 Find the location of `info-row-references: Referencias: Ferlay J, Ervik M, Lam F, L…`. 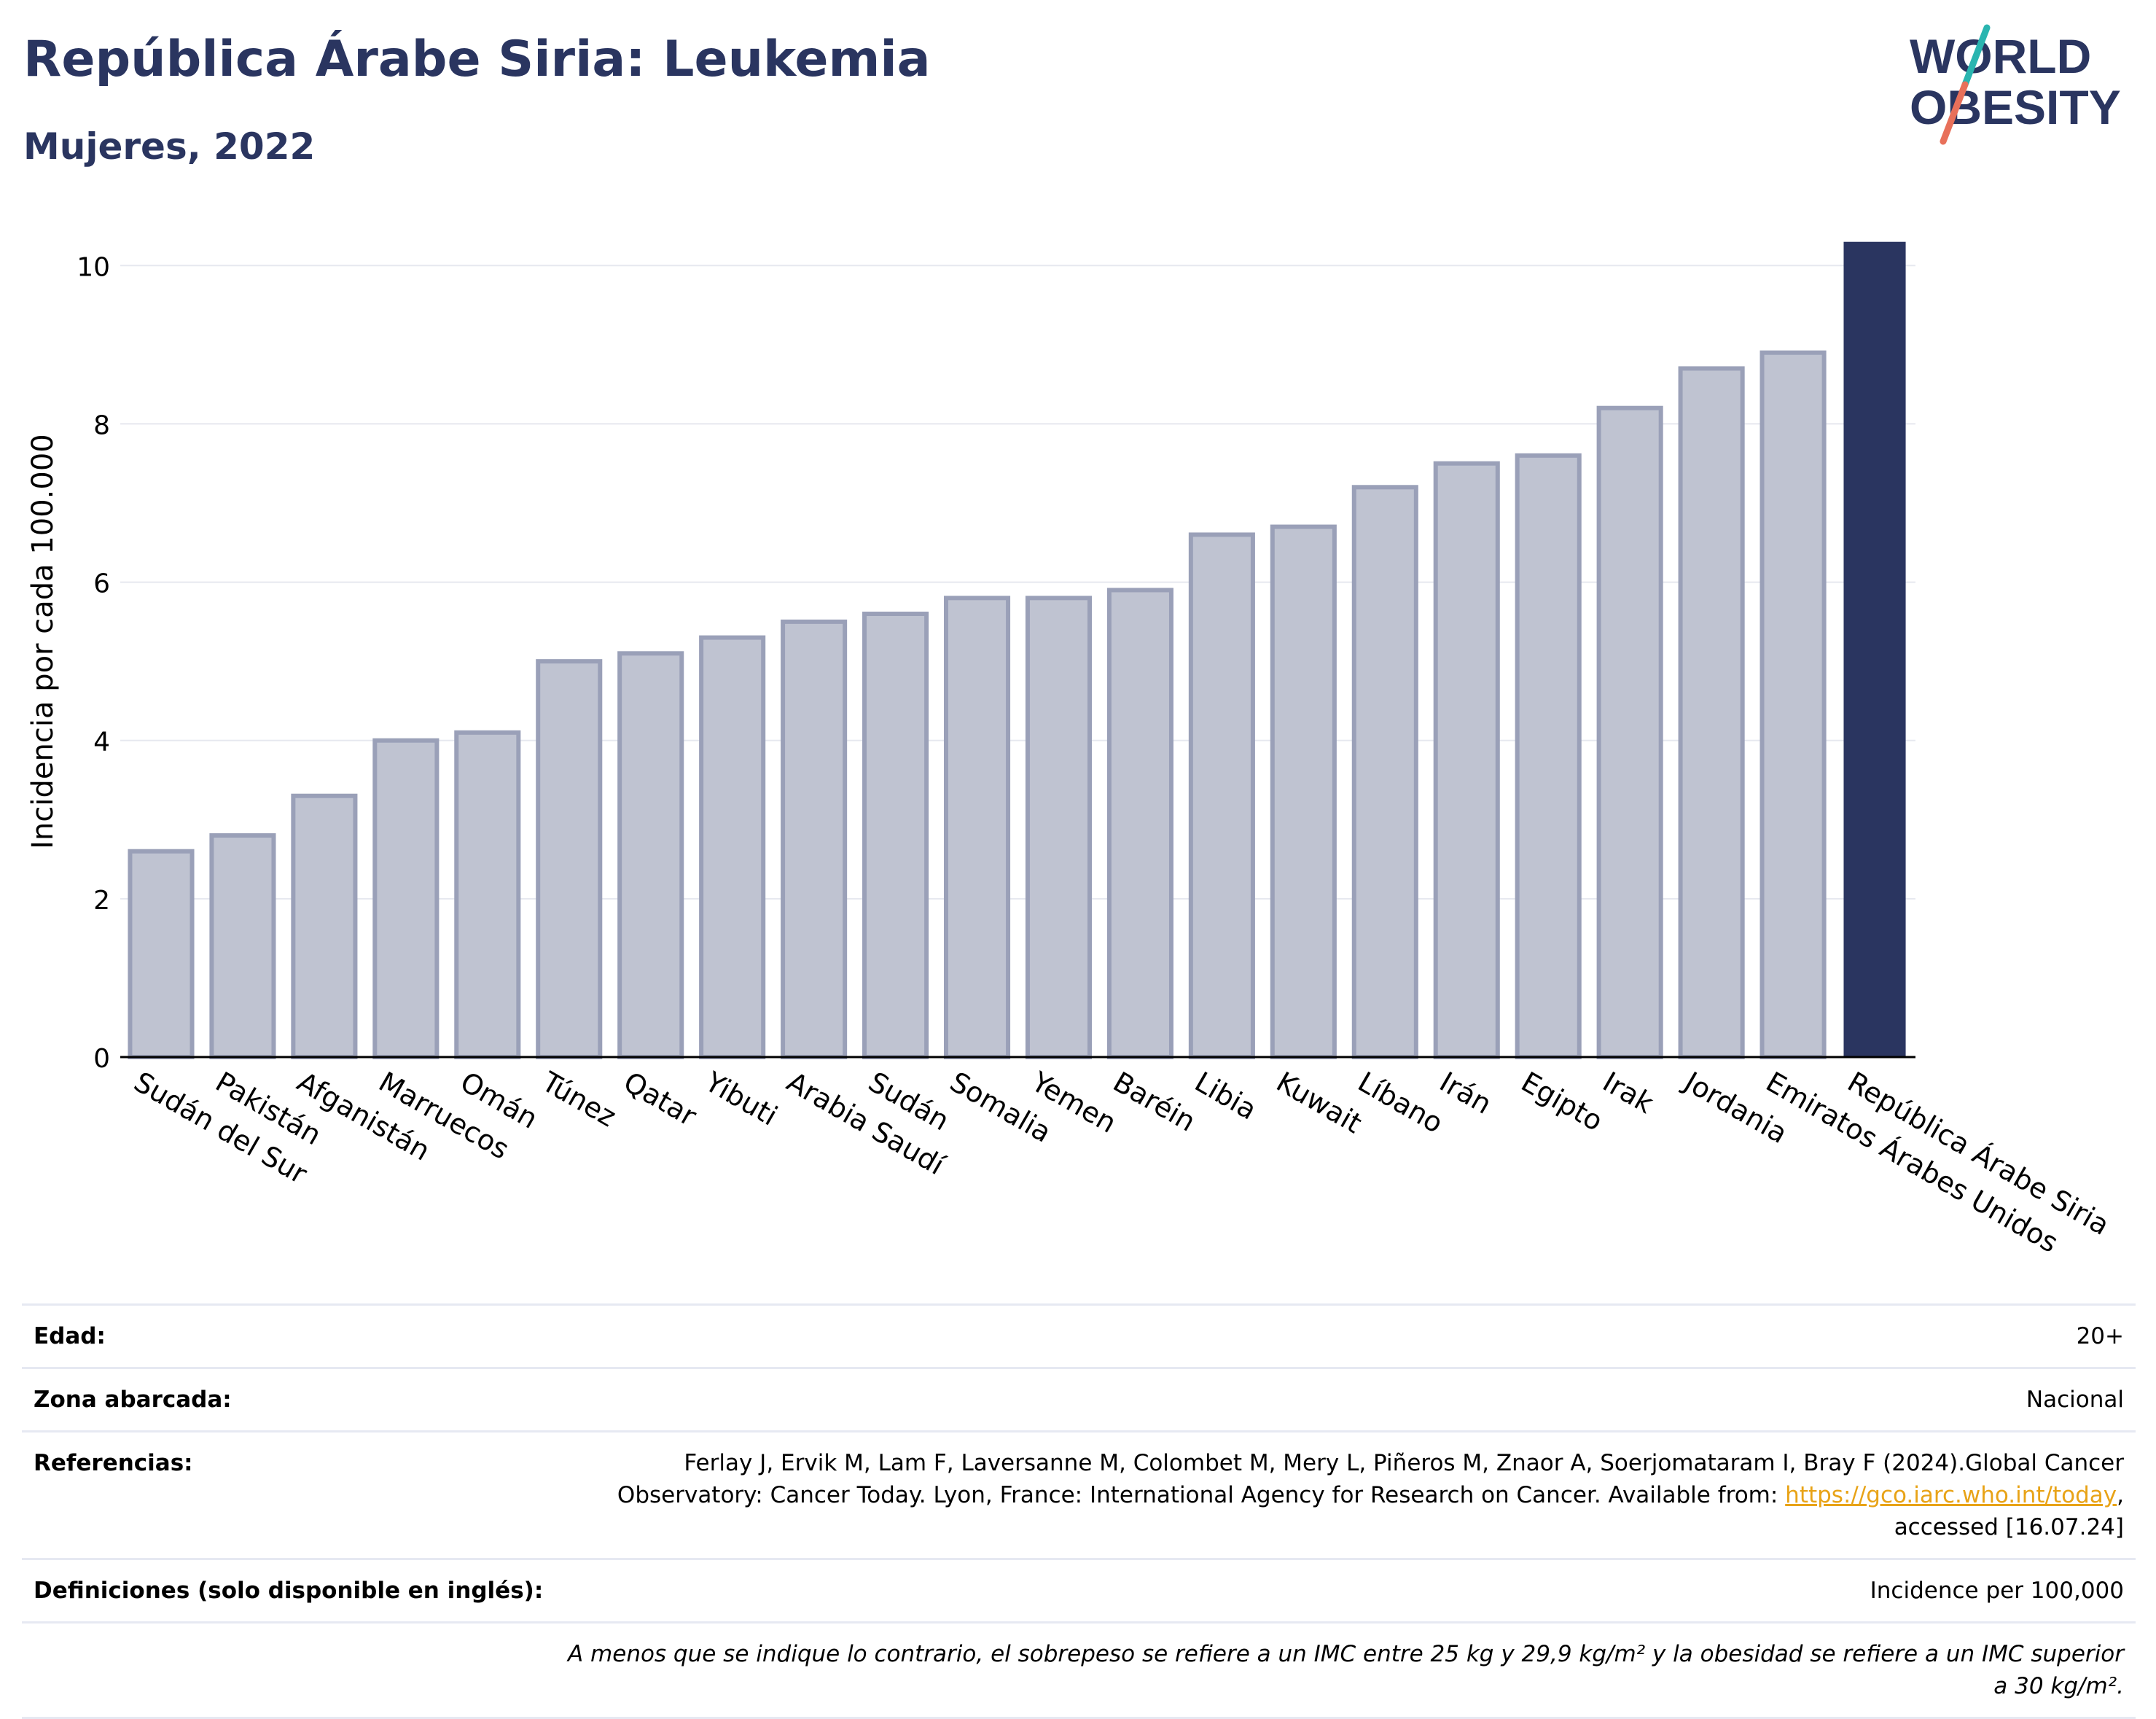

info-row-references: Referencias: Ferlay J, Ervik M, Lam F, L… is located at coordinates (1079, 1494).